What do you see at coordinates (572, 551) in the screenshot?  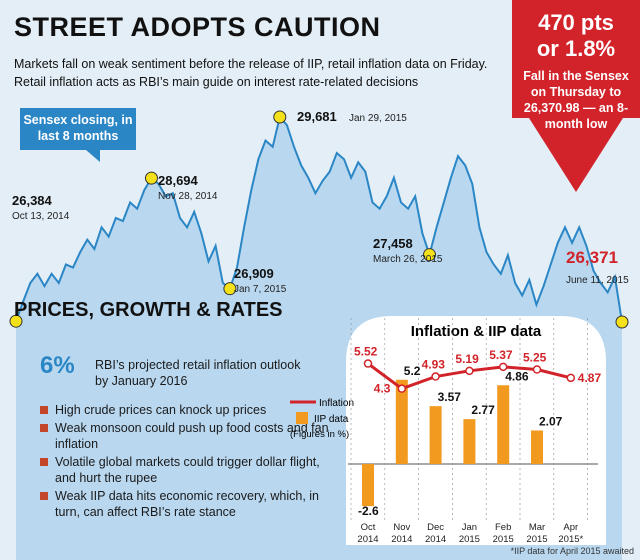 I see `footnote: *IIP data for April 2015 awaited` at bounding box center [572, 551].